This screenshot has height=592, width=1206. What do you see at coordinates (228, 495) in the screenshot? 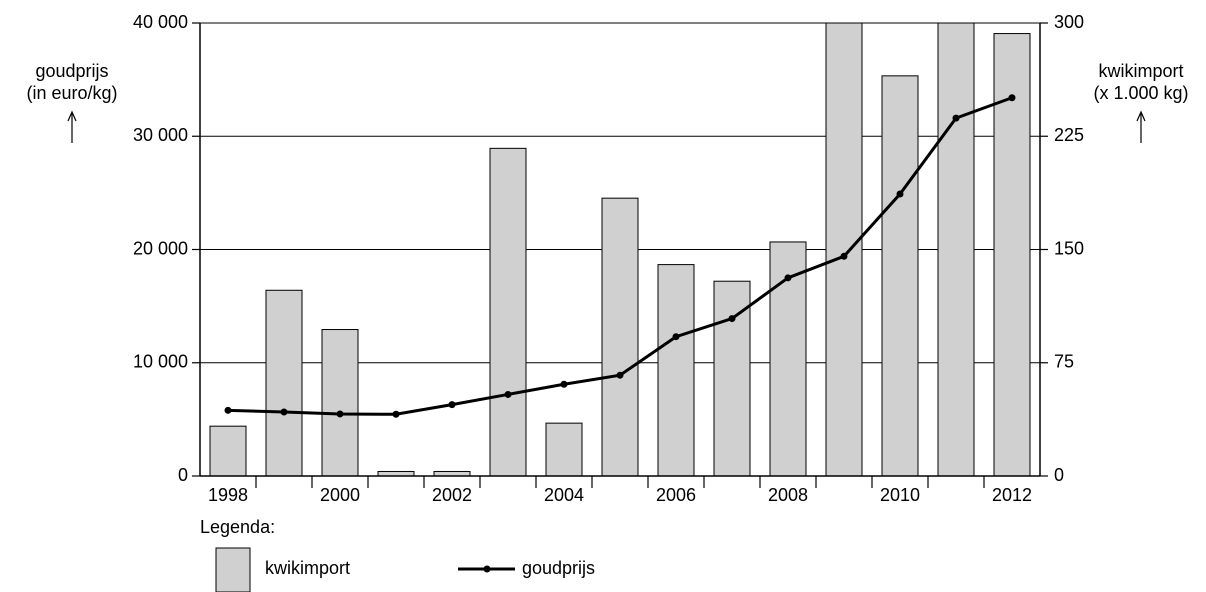
I see `x-tick-label: 1998` at bounding box center [228, 495].